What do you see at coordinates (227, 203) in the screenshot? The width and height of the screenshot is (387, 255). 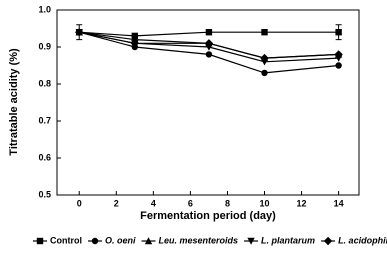 I see `x-tick-label: 8` at bounding box center [227, 203].